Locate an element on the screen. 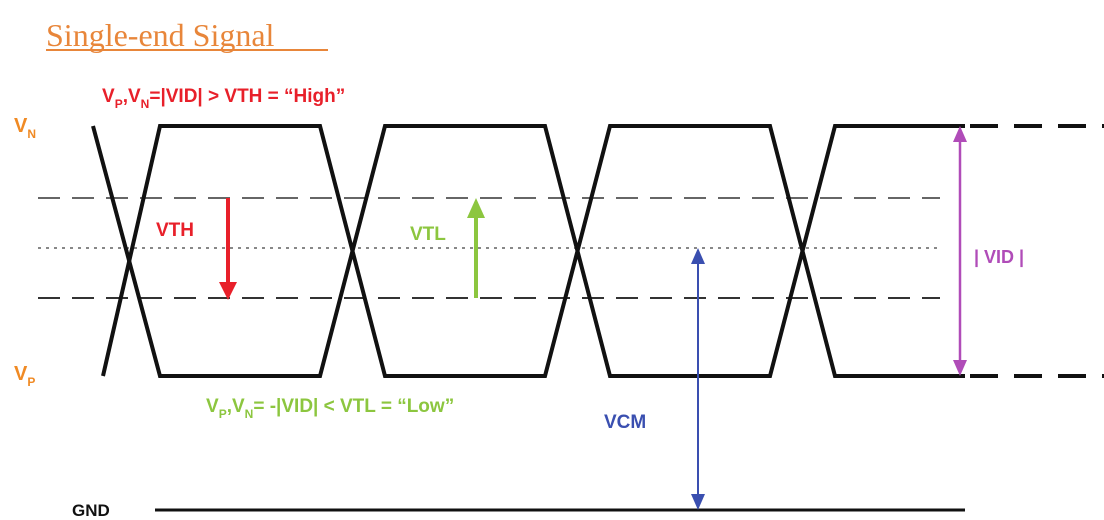 The height and width of the screenshot is (520, 1104). vth-label: VTH is located at coordinates (175, 230).